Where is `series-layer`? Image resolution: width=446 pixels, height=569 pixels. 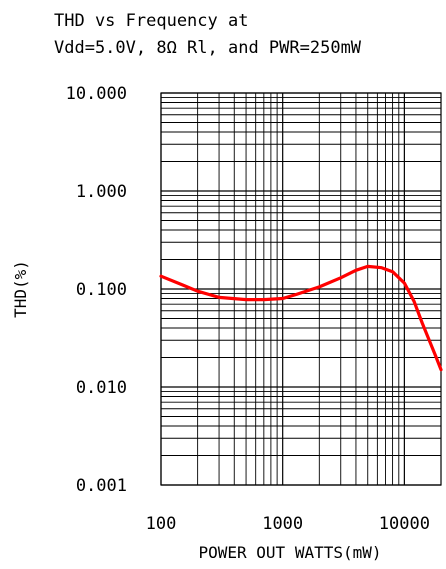 series-layer is located at coordinates (301, 318).